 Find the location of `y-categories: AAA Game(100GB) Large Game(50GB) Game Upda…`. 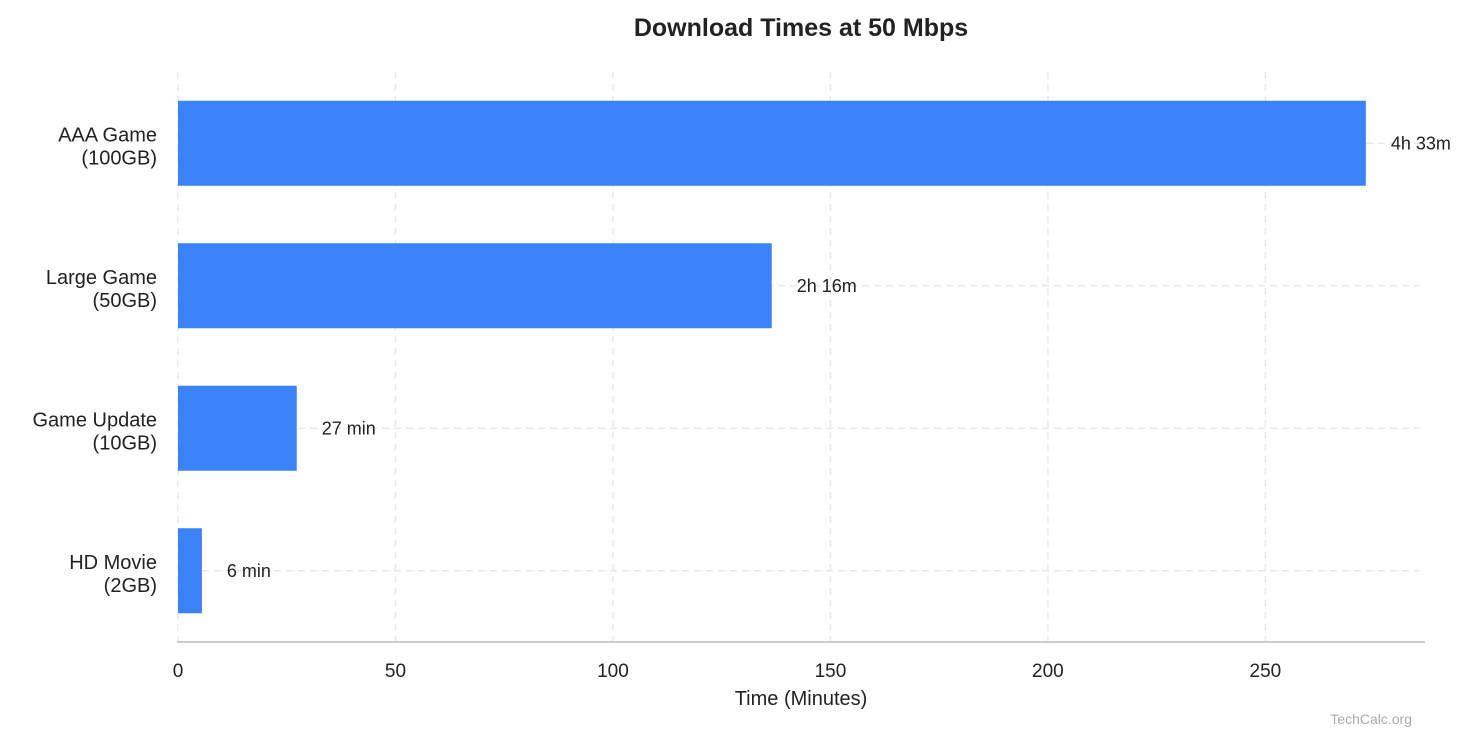

y-categories: AAA Game(100GB) Large Game(50GB) Game Upda… is located at coordinates (94, 360).